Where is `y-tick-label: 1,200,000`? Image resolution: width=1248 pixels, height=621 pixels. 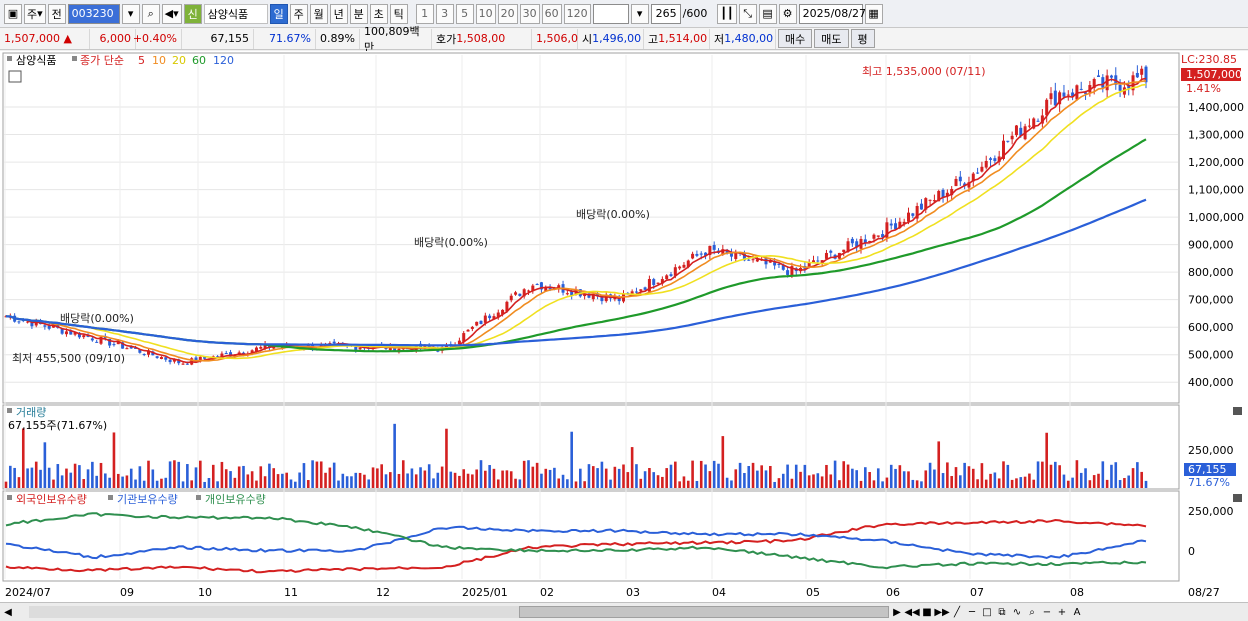
y-tick-label: 1,200,000 is located at coordinates (1216, 162).